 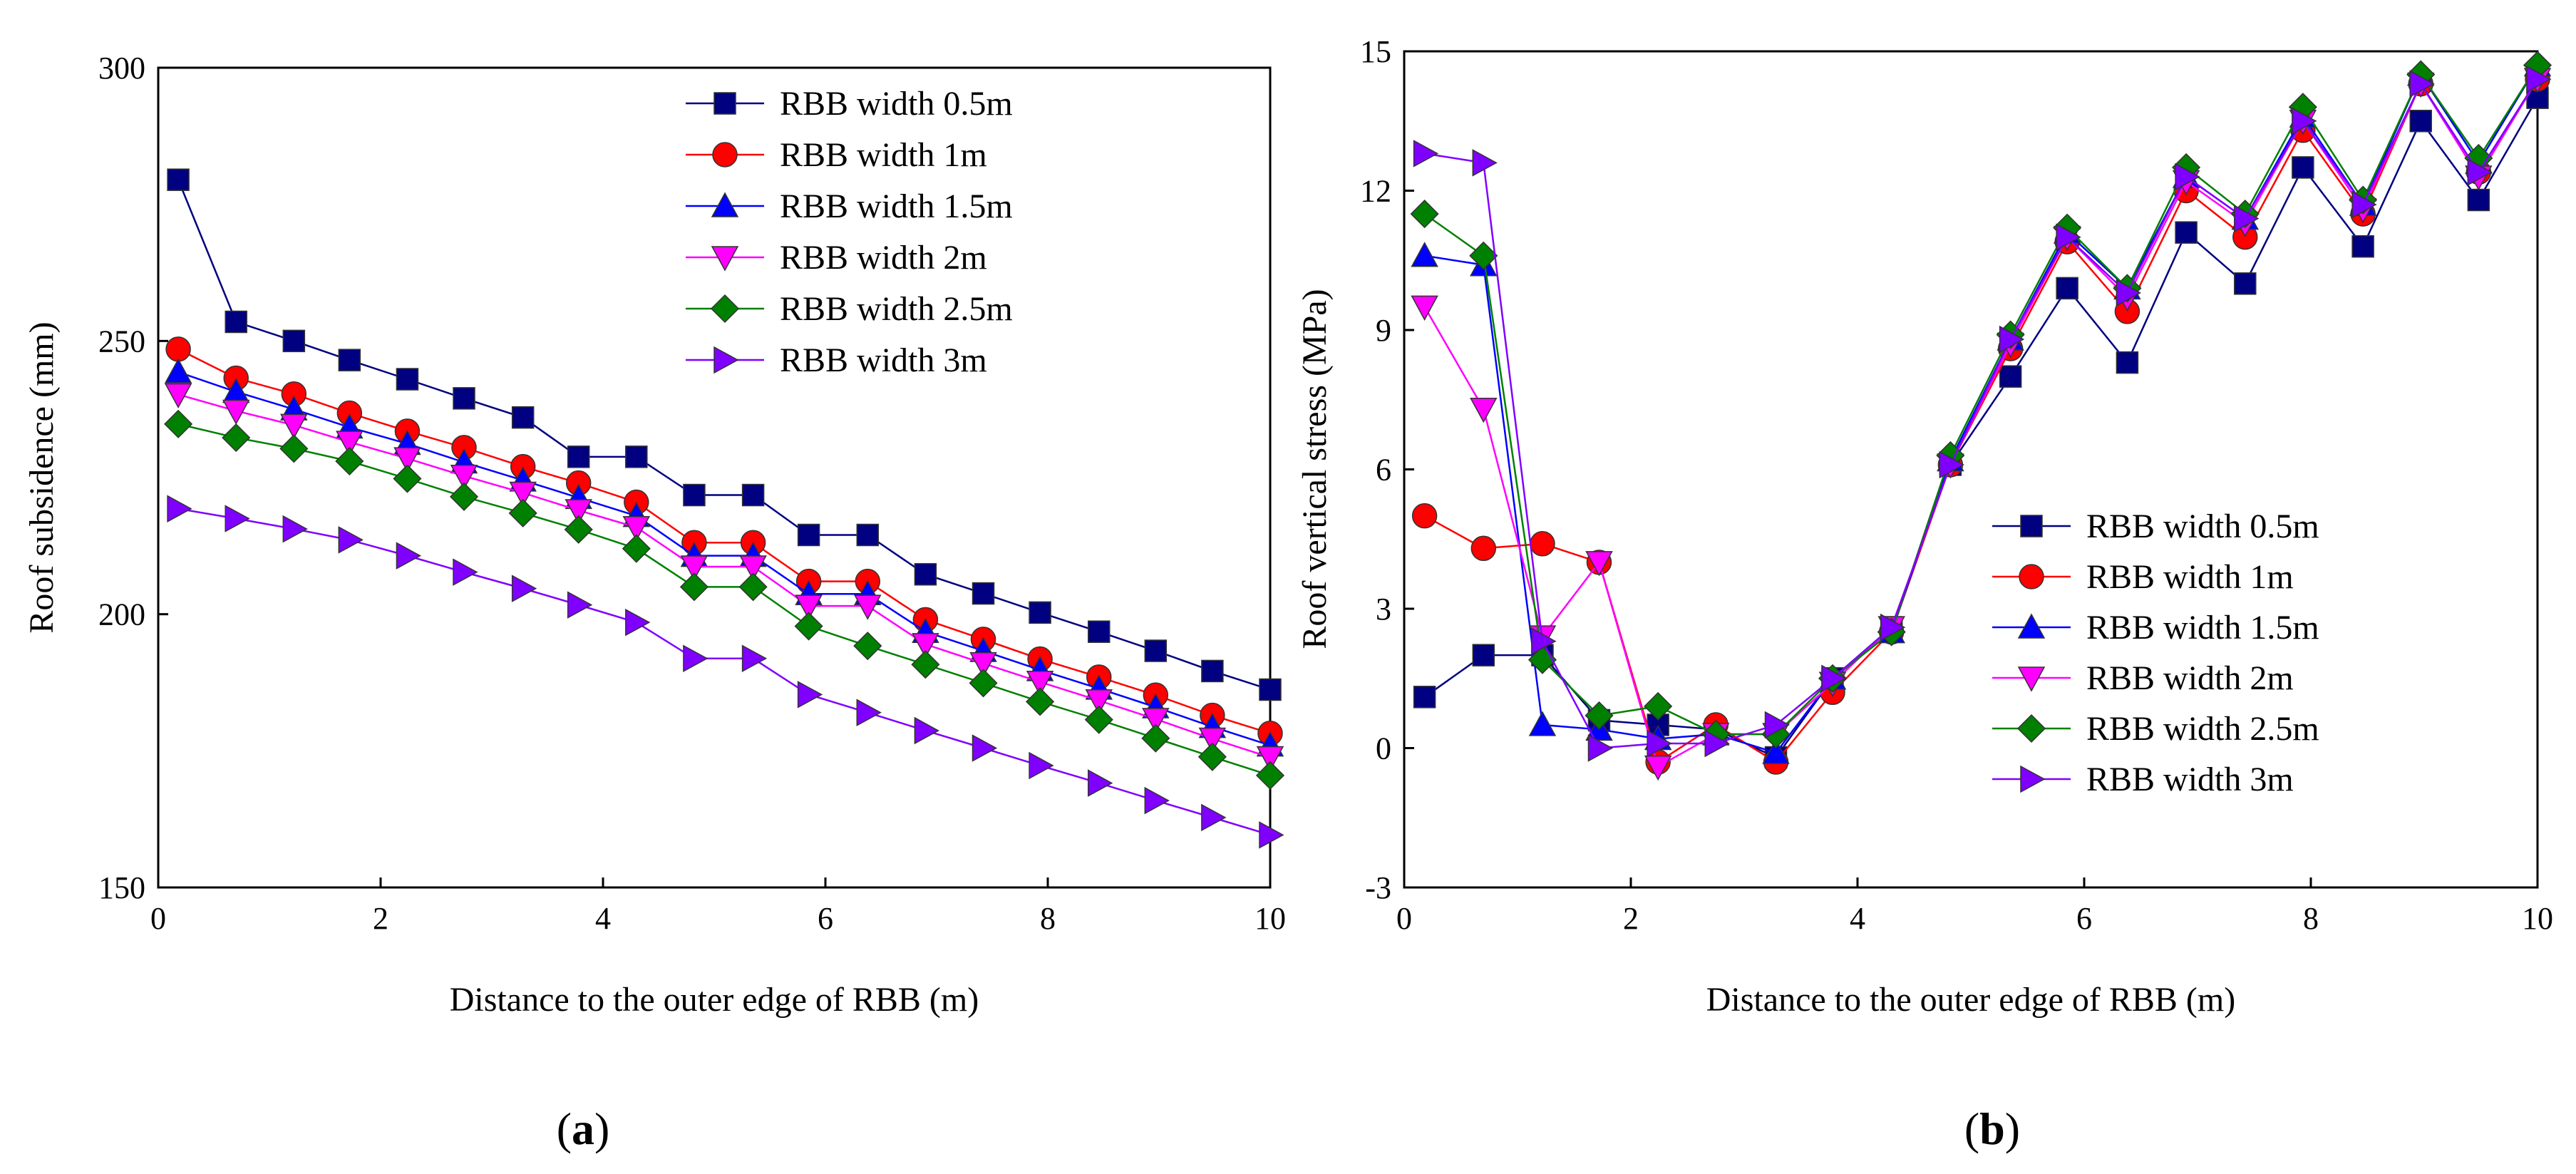 I want to click on y-tick-label: 0, so click(x=1383, y=749).